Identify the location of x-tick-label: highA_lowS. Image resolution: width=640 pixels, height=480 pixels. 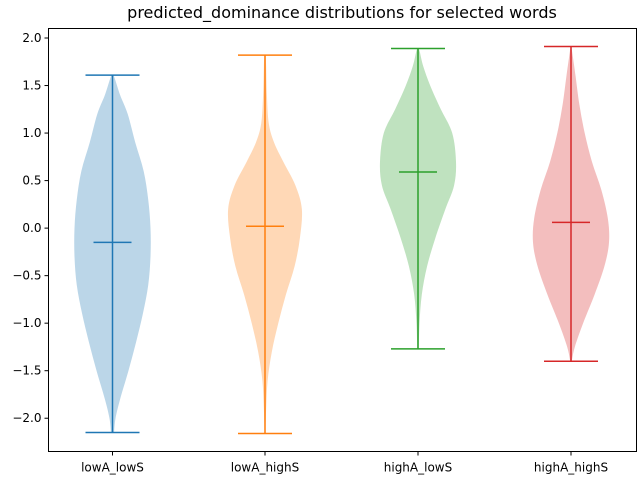
(418, 468).